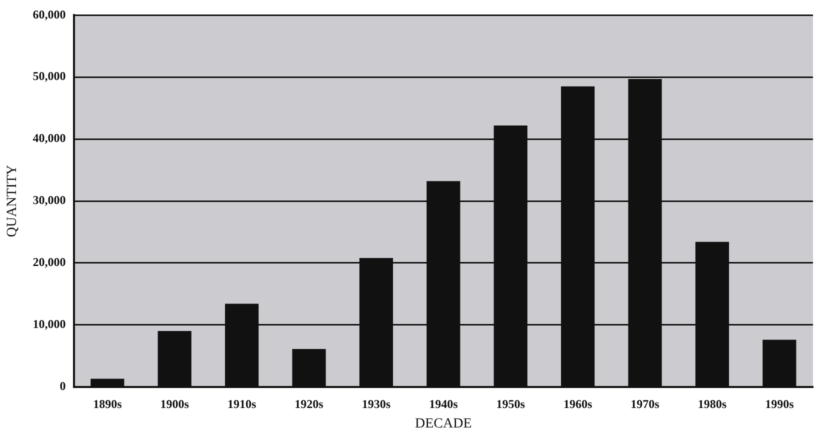 This screenshot has width=815, height=432. I want to click on x-tick-label: 1940s, so click(443, 404).